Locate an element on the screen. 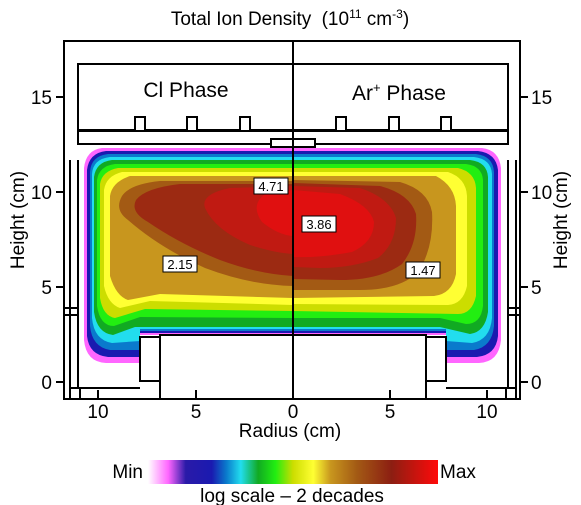  contour-label-left-mid: 2.15 is located at coordinates (179, 264).